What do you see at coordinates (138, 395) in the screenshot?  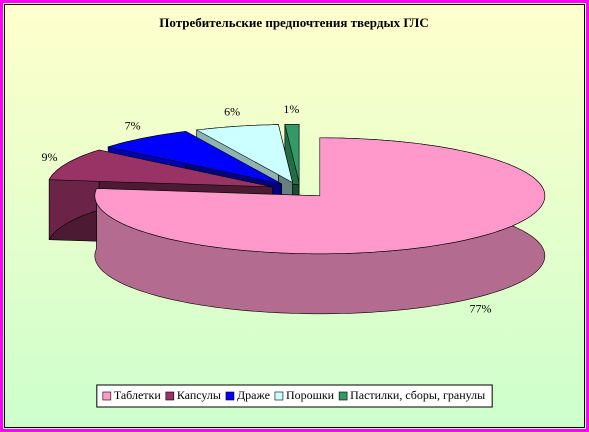 I see `legend-label: Таблетки` at bounding box center [138, 395].